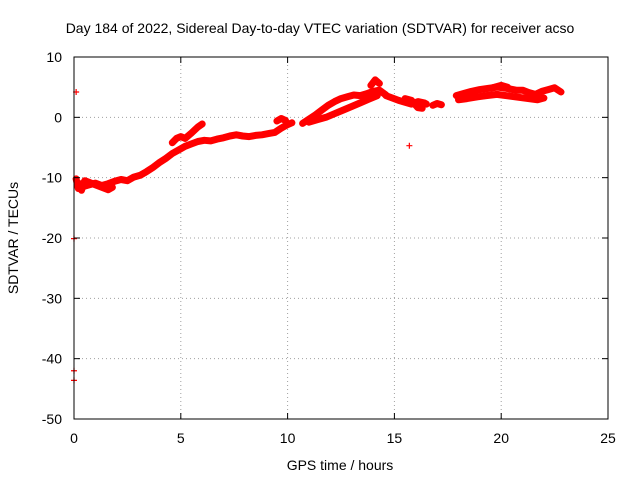 This screenshot has width=640, height=480. What do you see at coordinates (288, 438) in the screenshot?
I see `x-tick-label: 10` at bounding box center [288, 438].